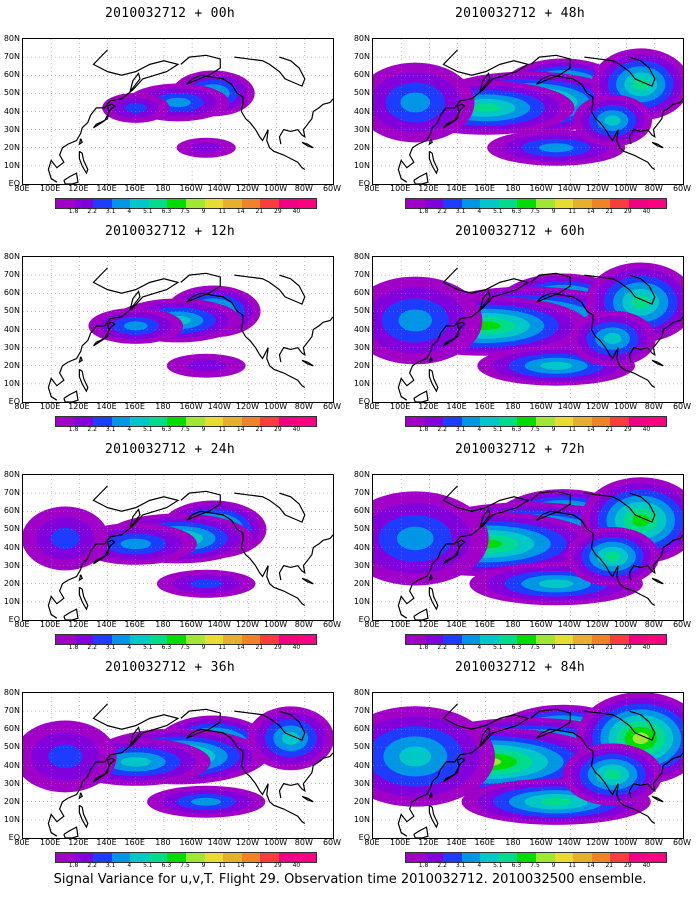 The width and height of the screenshot is (700, 900). Describe the element at coordinates (423, 211) in the screenshot. I see `colorbar-label: 1.8` at that location.